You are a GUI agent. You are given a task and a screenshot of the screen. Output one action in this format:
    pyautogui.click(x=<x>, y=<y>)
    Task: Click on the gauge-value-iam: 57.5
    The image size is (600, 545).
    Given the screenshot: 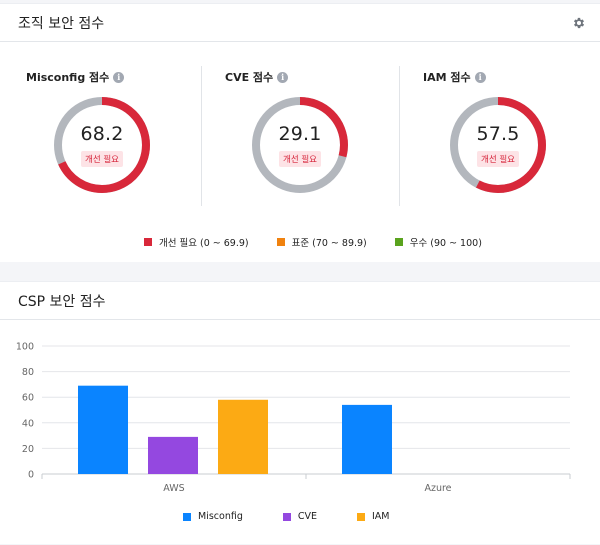 What is the action you would take?
    pyautogui.click(x=498, y=134)
    